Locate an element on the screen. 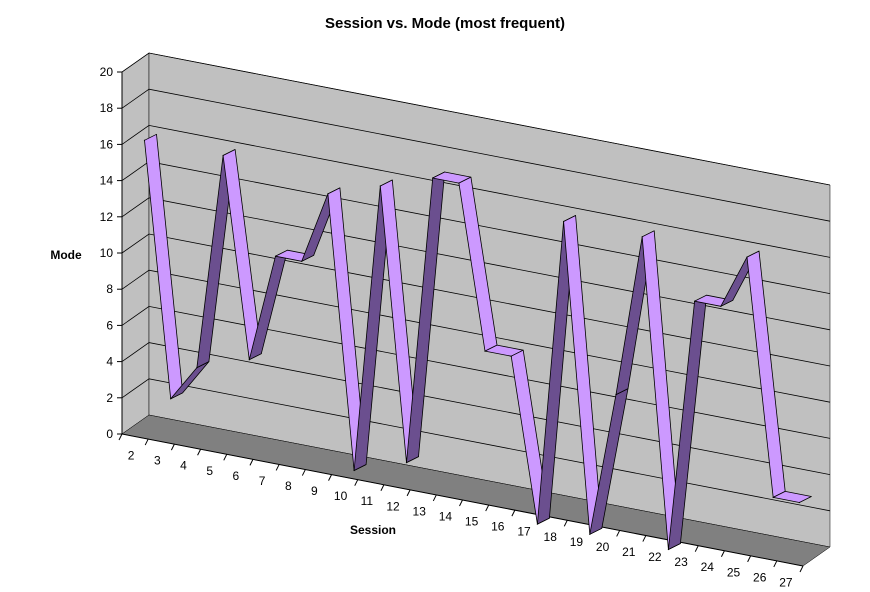  x-tick-label: 6 is located at coordinates (236, 476).